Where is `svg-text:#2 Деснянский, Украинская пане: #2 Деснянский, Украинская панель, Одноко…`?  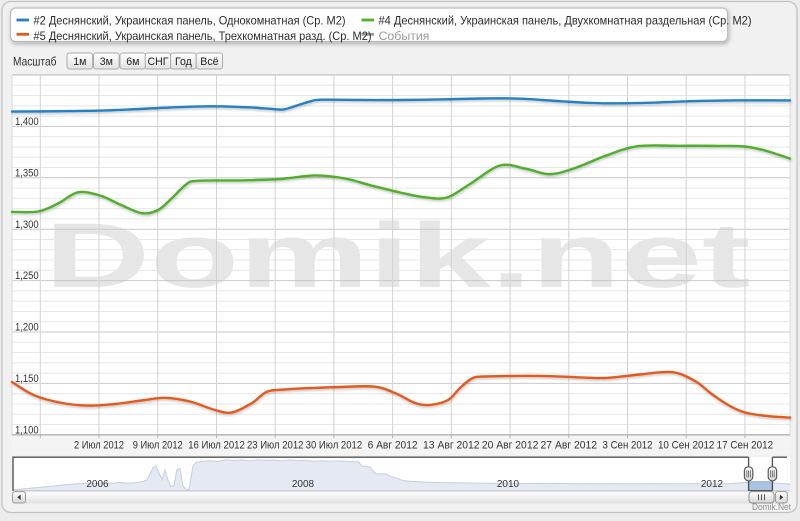
svg-text:#2 Деснянский, Украинская пане: #2 Деснянский, Украинская панель, Одноко… is located at coordinates (190, 20).